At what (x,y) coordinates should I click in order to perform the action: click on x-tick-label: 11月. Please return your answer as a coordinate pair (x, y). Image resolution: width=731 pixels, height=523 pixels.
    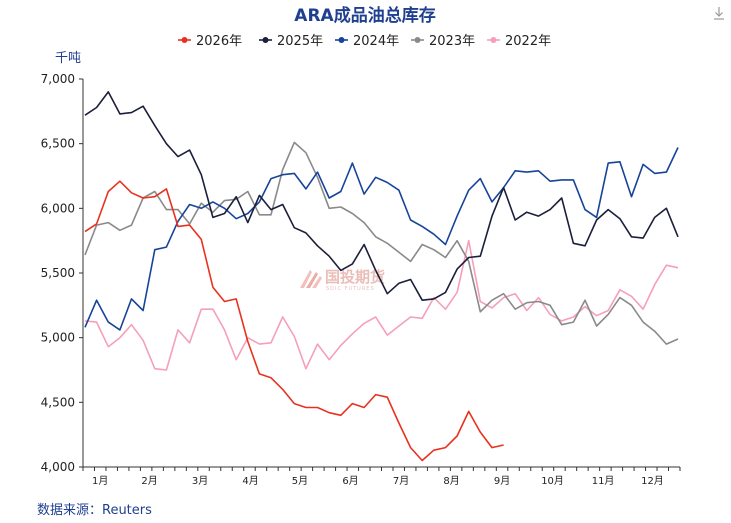
    Looking at the image, I should click on (603, 481).